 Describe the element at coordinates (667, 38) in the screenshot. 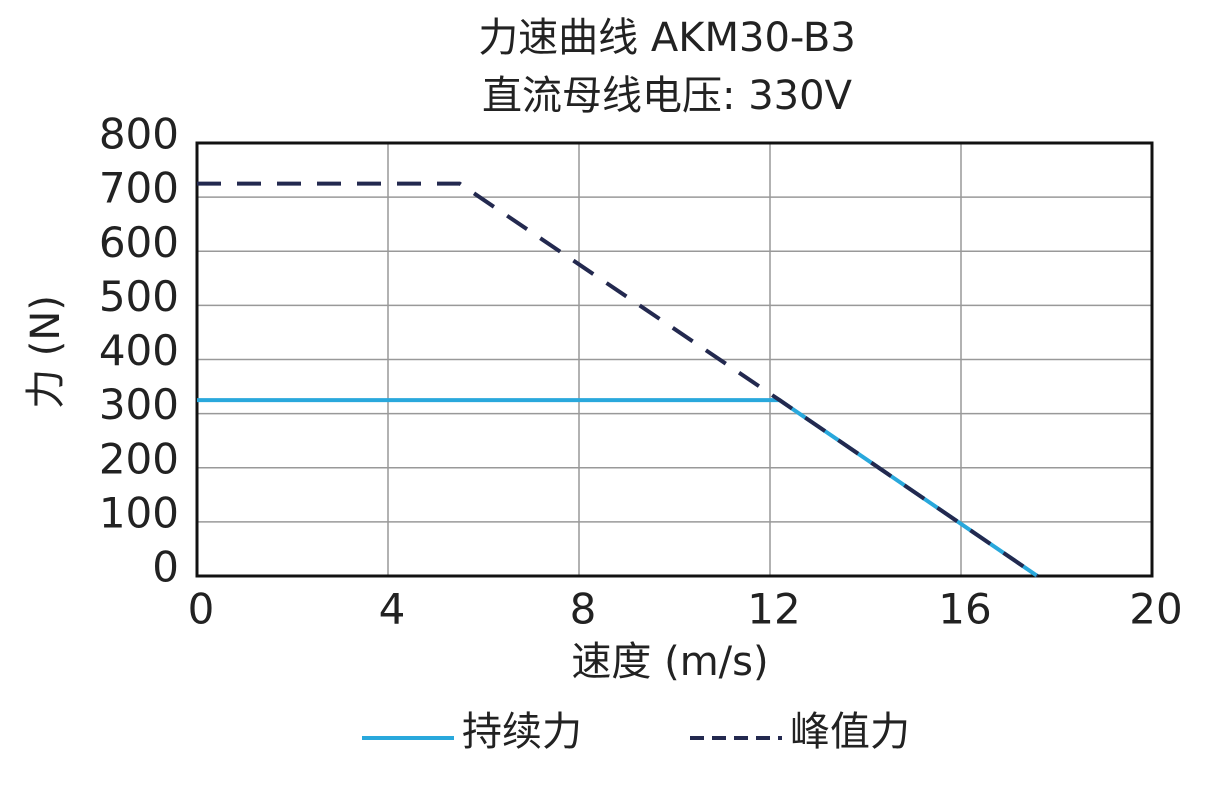

I see `chart-title: 力速曲线 AKM30-B3` at that location.